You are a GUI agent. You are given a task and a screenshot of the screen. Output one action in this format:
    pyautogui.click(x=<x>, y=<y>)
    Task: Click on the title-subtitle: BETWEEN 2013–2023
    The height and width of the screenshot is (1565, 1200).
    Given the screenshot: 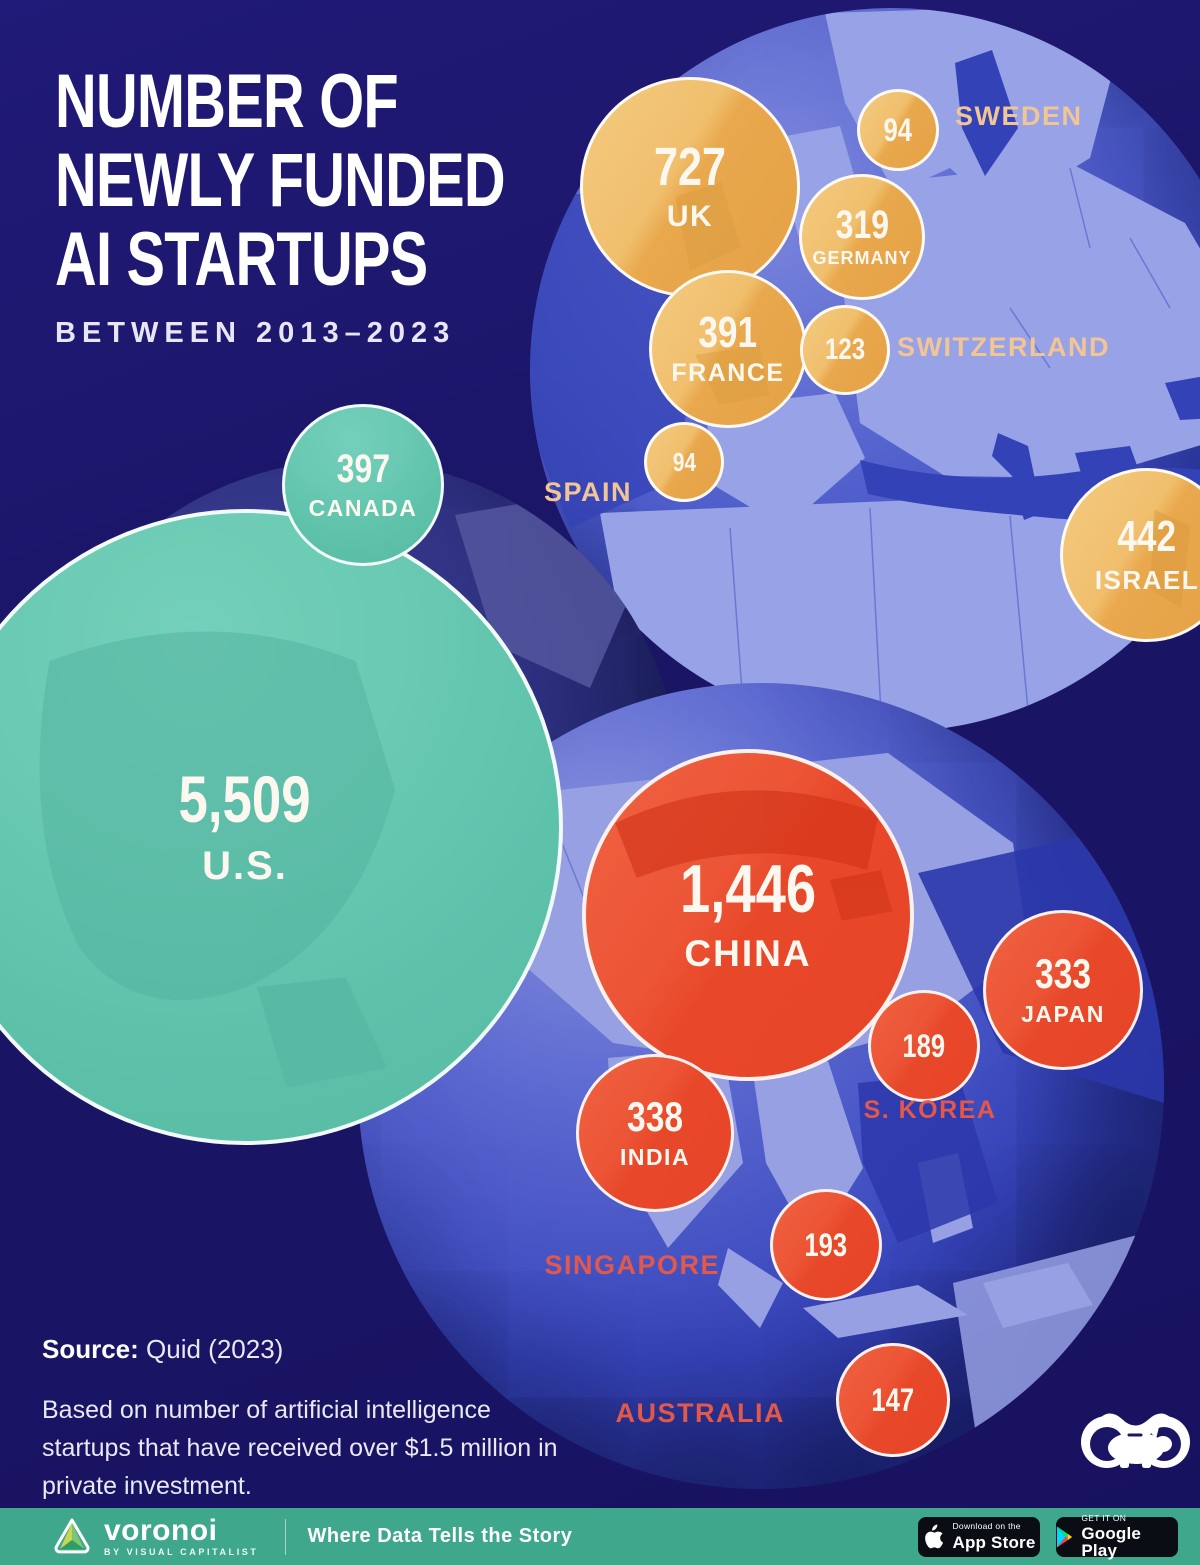 What is the action you would take?
    pyautogui.click(x=255, y=333)
    